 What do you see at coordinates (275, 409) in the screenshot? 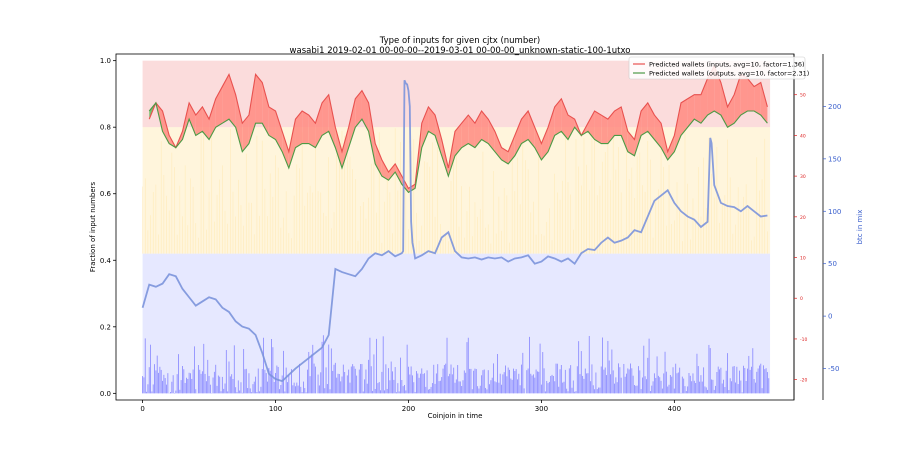
I see `x-tick-label: 100` at bounding box center [275, 409].